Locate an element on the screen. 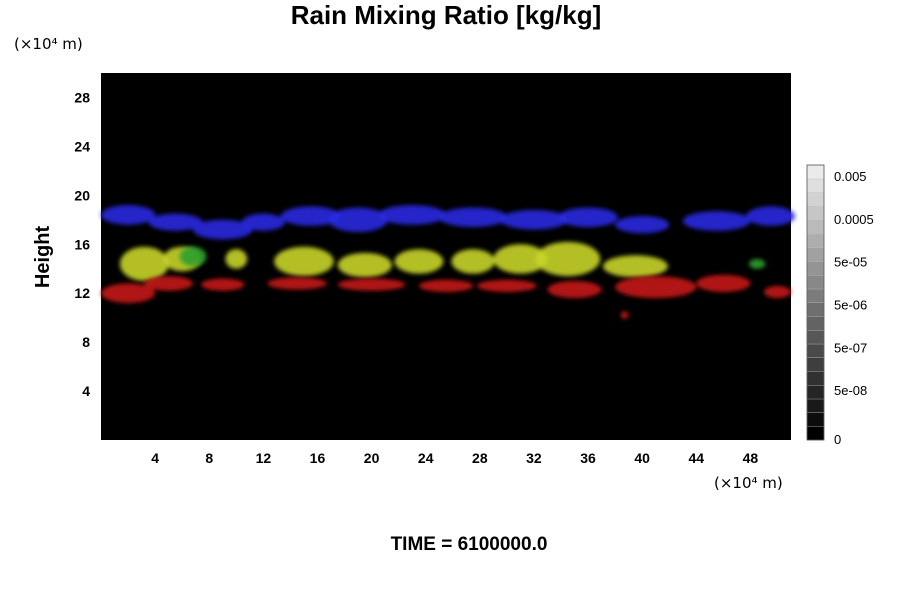 The width and height of the screenshot is (900, 600). x-tick-label: 48 is located at coordinates (751, 458).